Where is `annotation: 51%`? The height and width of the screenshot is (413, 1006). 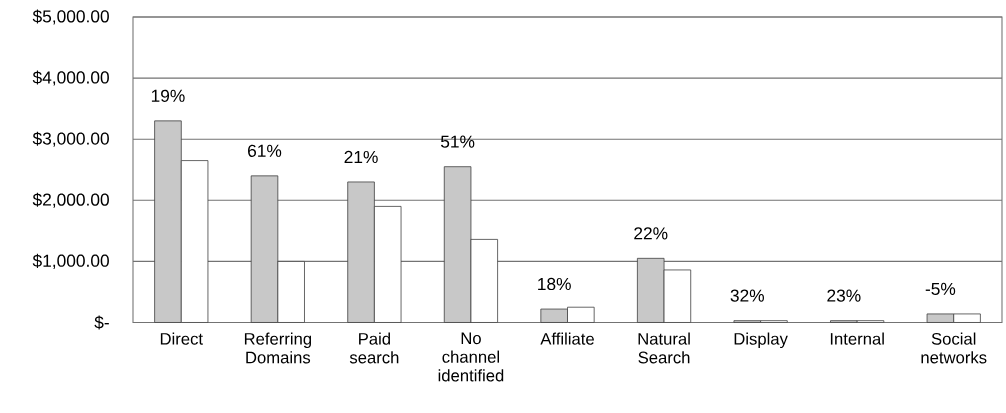
annotation: 51% is located at coordinates (457, 141).